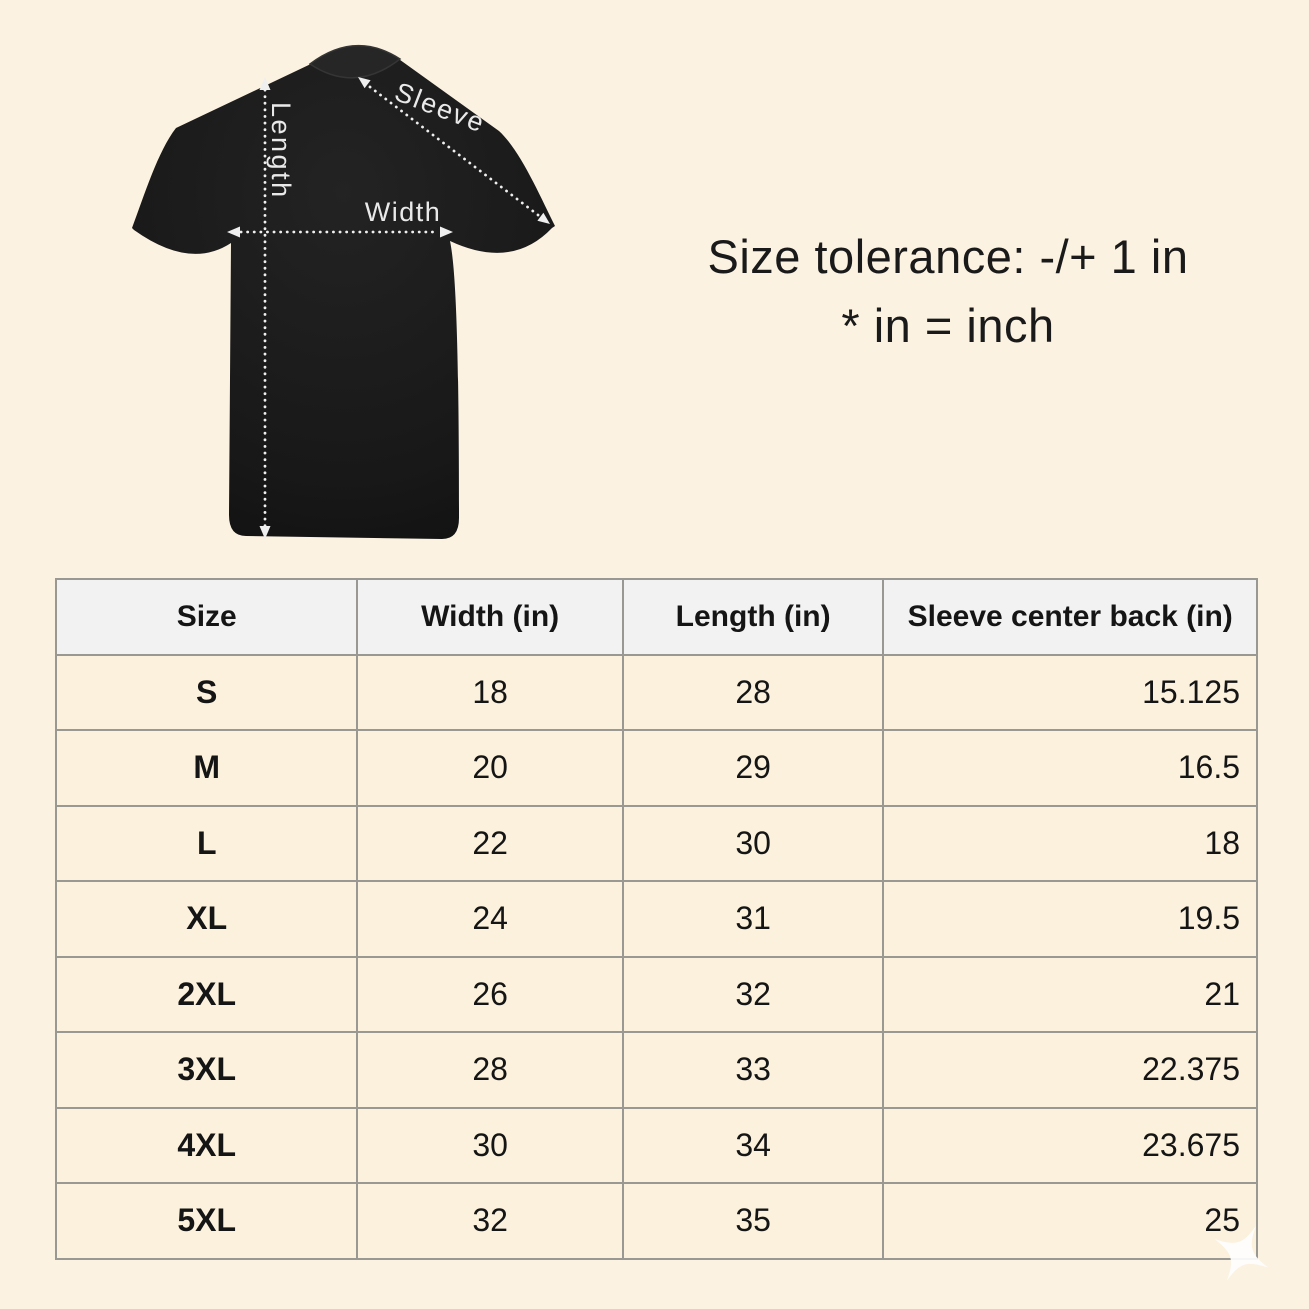 This screenshot has height=1309, width=1309. Describe the element at coordinates (948, 256) in the screenshot. I see `tolerance-line-1: Size tolerance: -/+ 1 in` at that location.